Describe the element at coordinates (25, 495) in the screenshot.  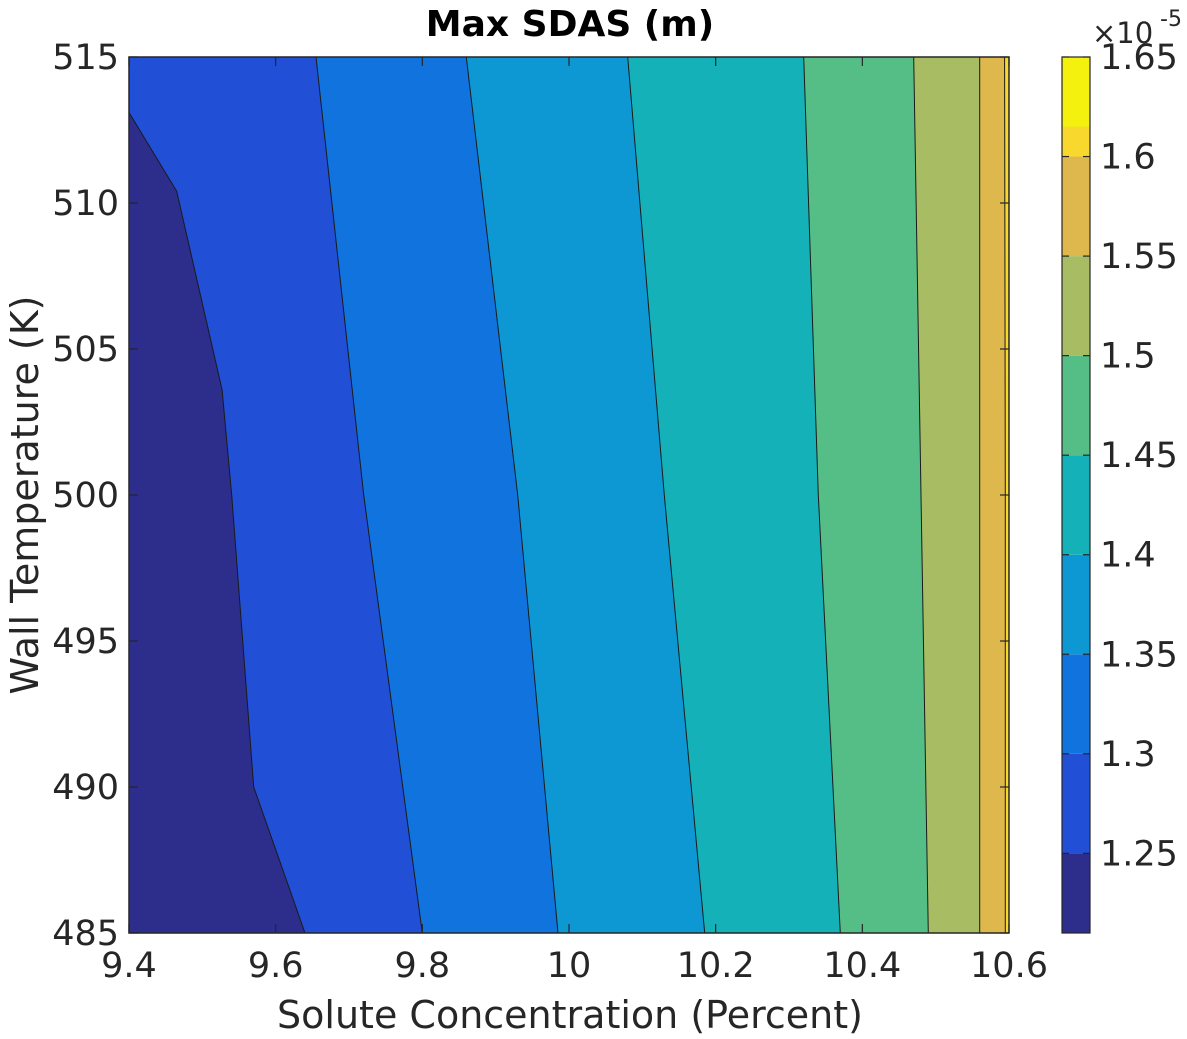
I see `y-axis-label: Wall Temperature (K)` at that location.